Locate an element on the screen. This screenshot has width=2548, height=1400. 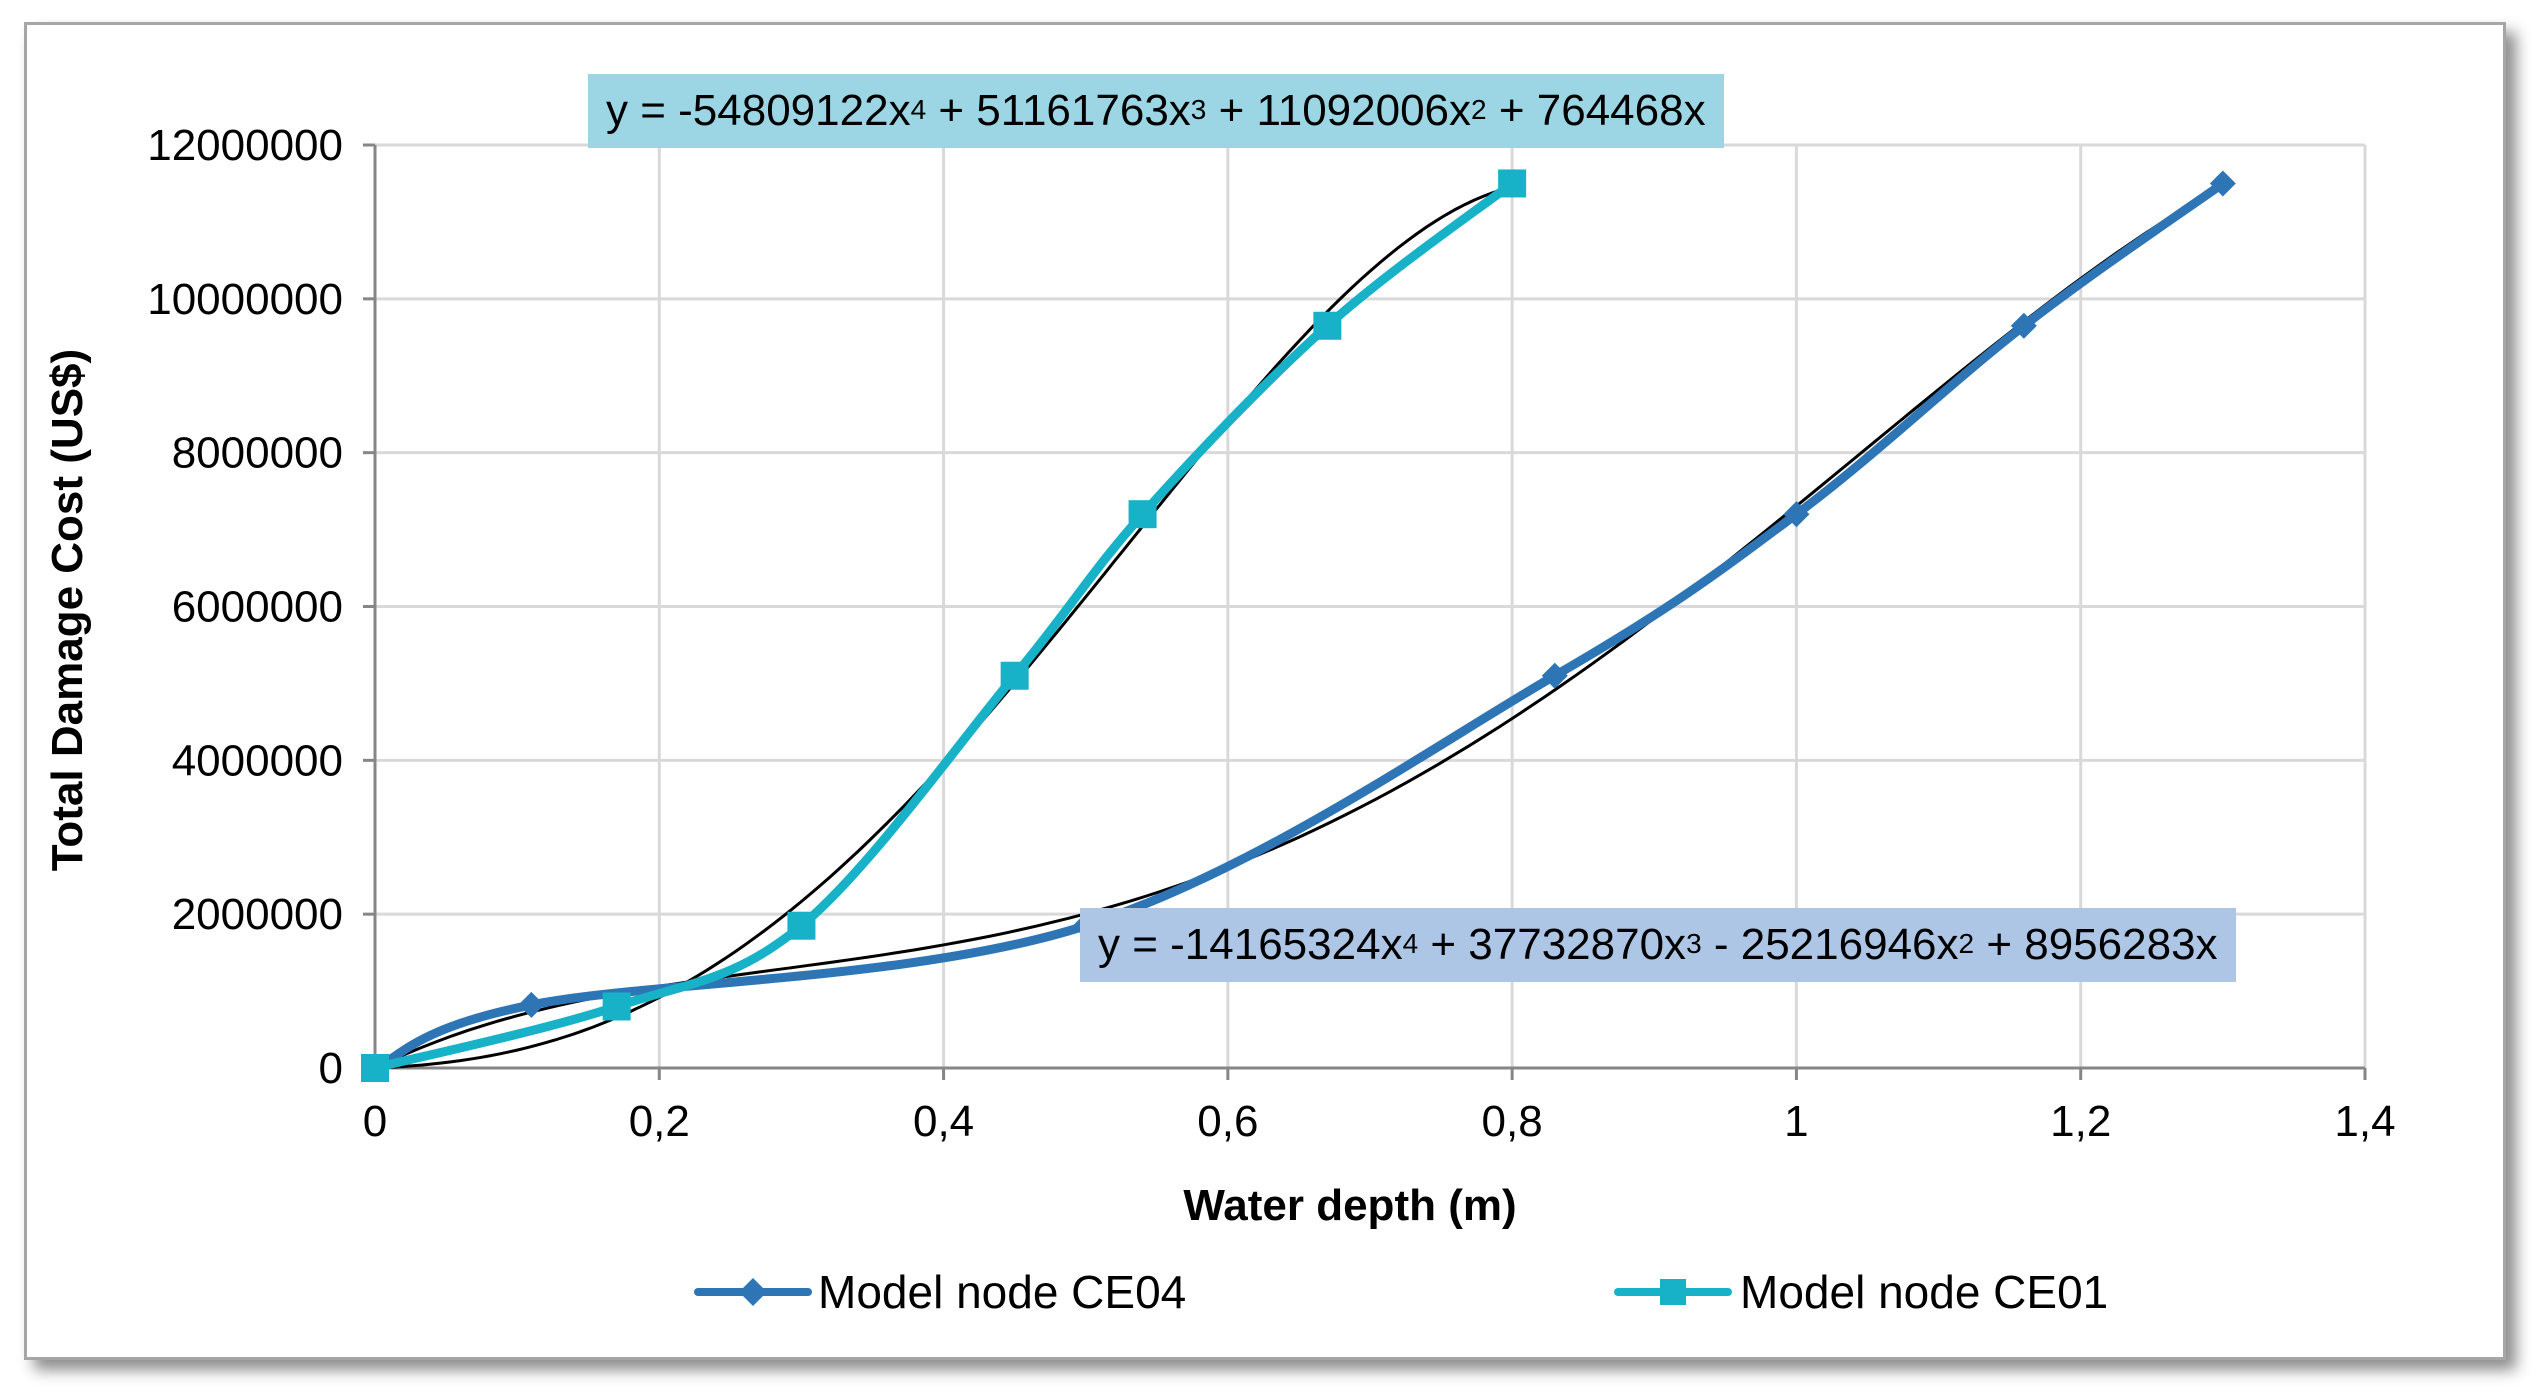
y-tick-label: 4000000 is located at coordinates (257, 760).